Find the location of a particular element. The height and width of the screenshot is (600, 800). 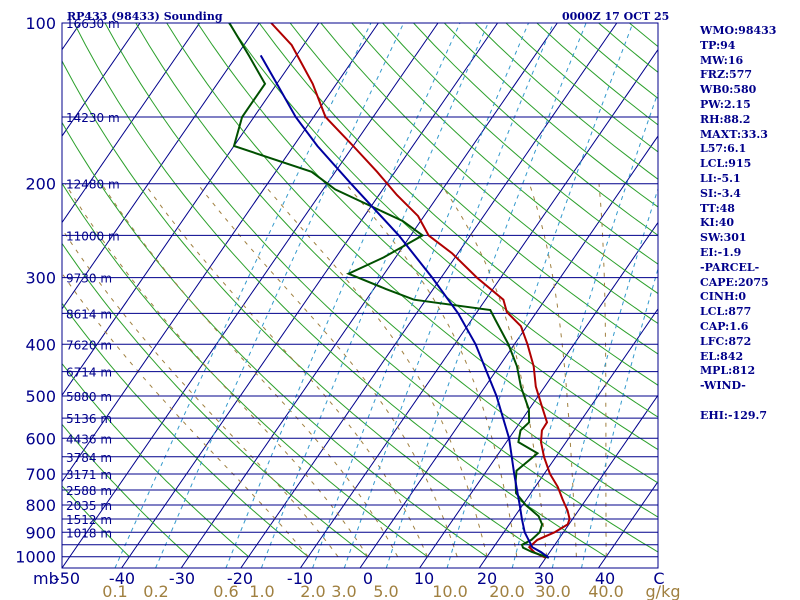

index-item: TT:48 is located at coordinates (717, 208).